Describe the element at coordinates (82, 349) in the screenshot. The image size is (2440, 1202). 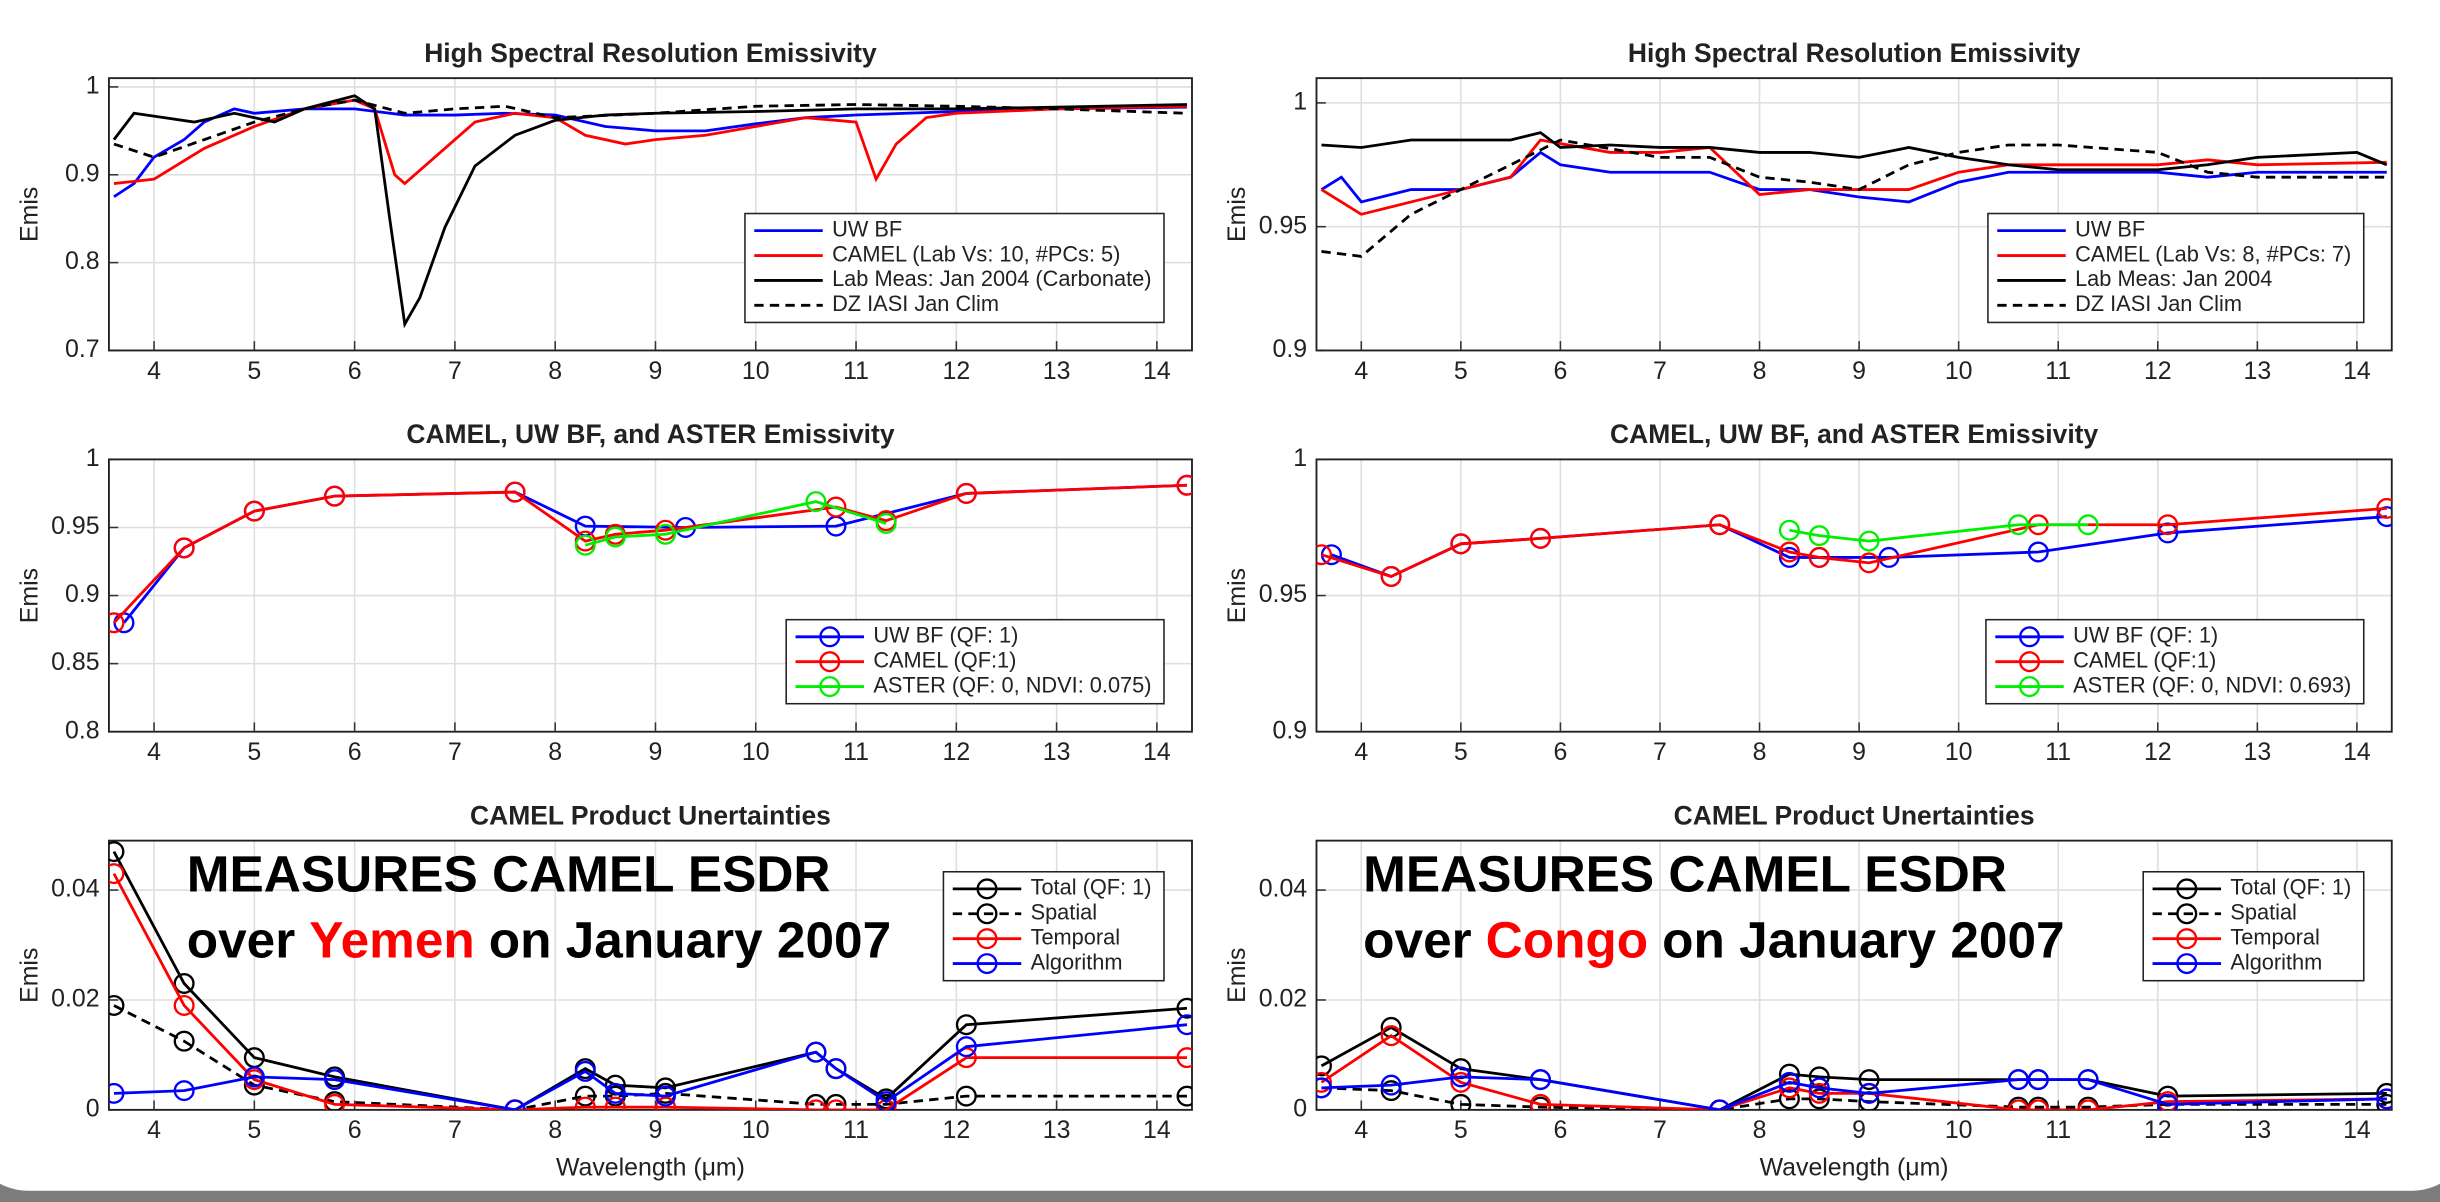
I see `y-tick-label: 0.7` at that location.